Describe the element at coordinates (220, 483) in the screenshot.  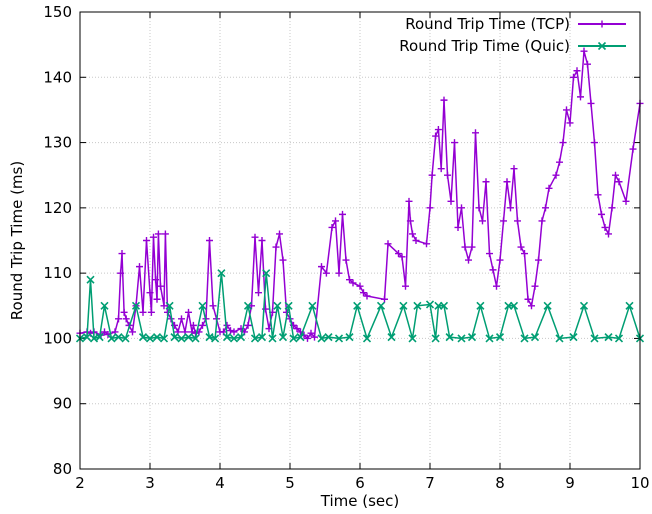
I see `x-tick-label: 4` at that location.